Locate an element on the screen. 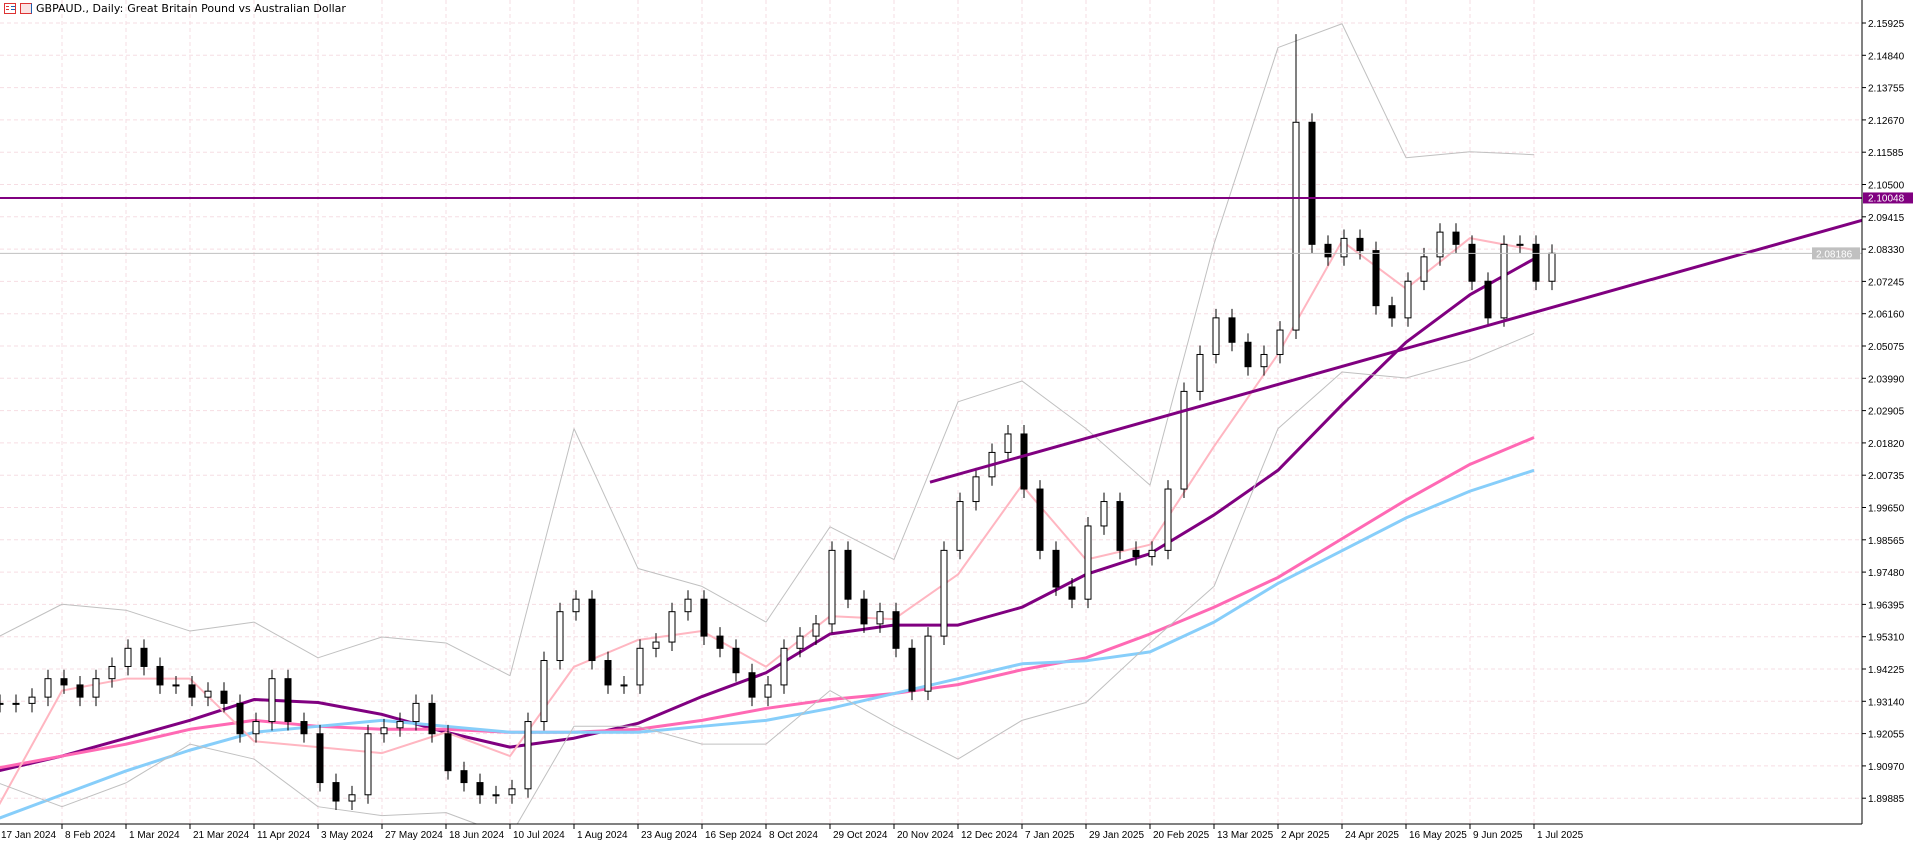 Image resolution: width=1914 pixels, height=843 pixels. chart-template-icon is located at coordinates (26, 8).